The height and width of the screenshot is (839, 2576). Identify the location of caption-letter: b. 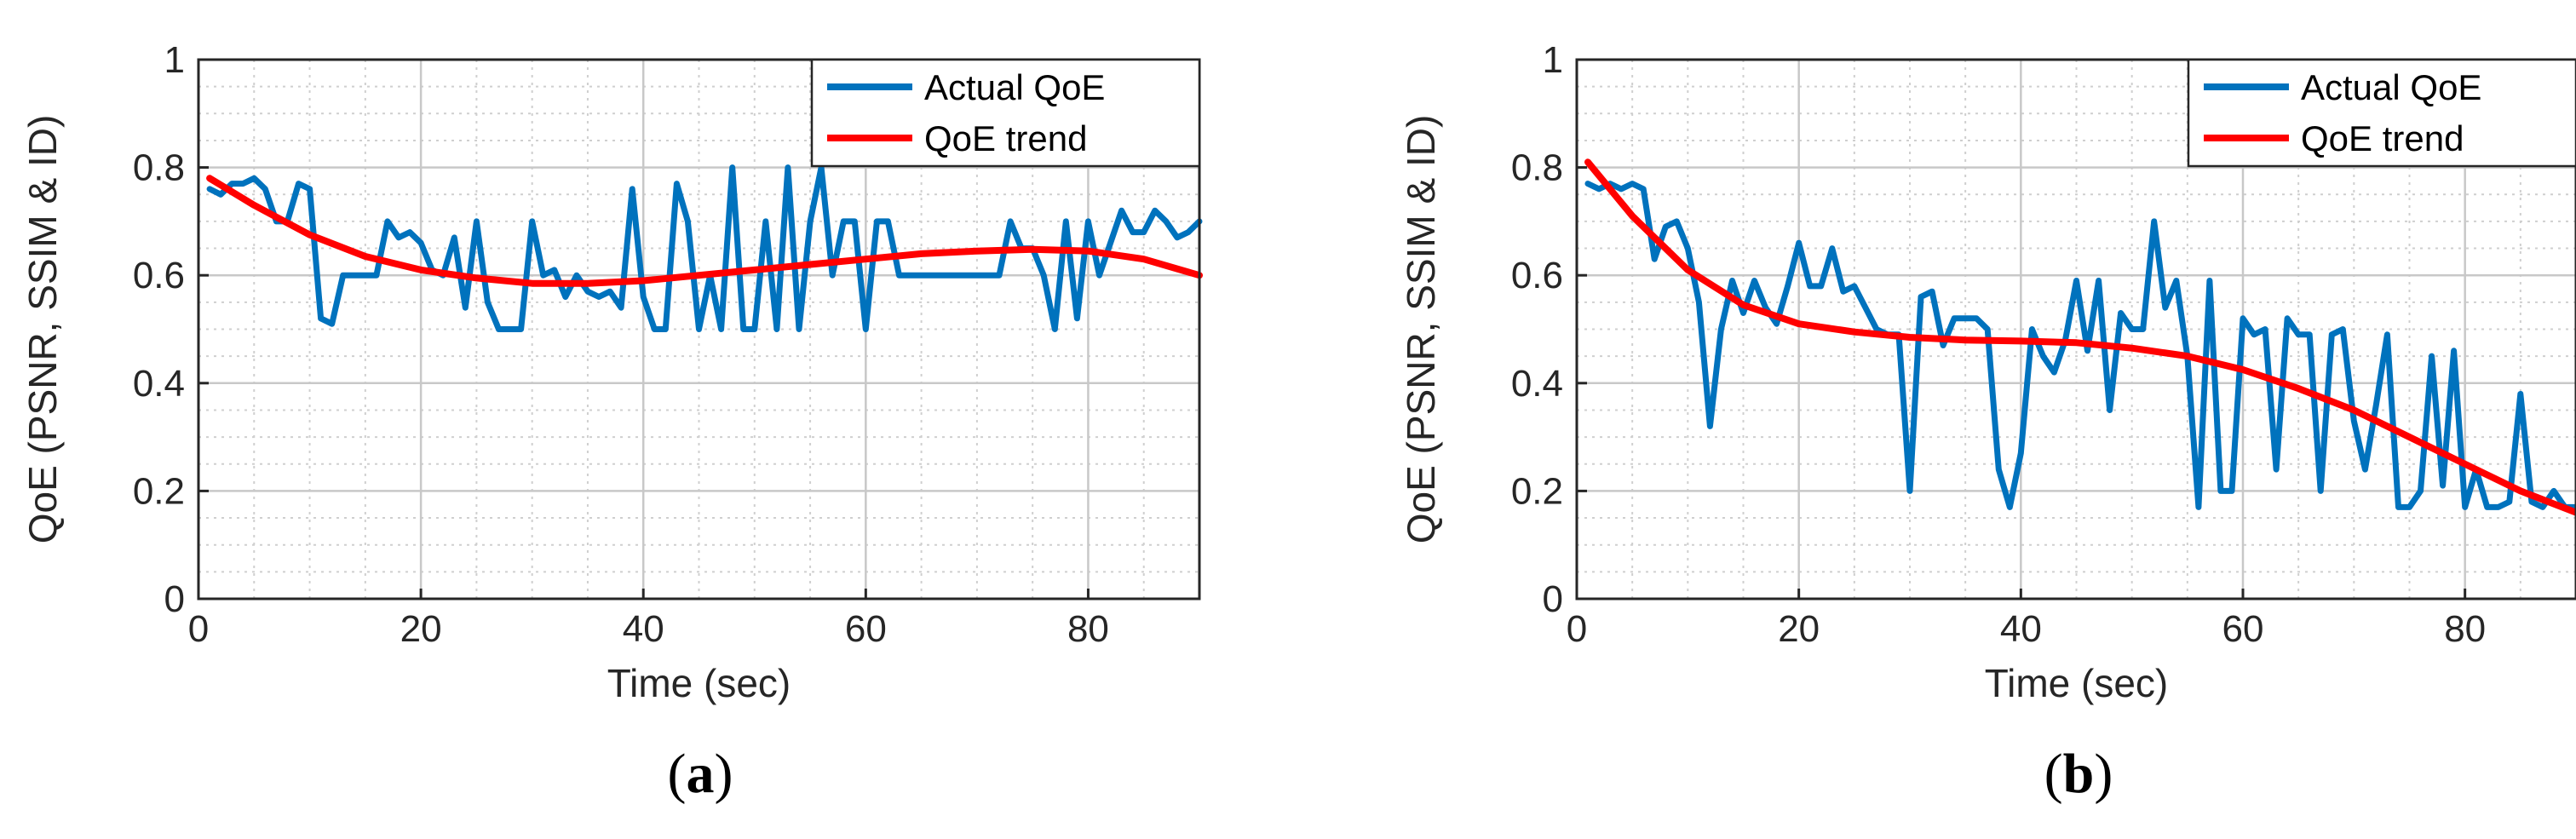
(2079, 774).